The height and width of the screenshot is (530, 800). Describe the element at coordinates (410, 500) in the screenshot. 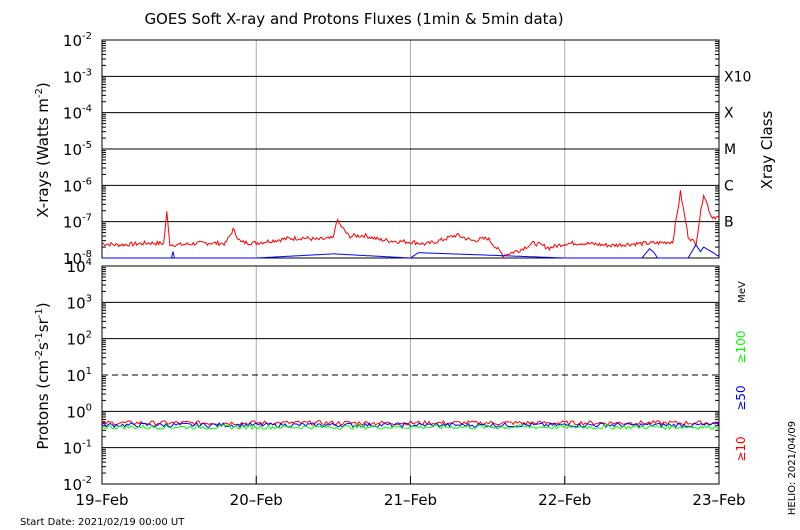

I see `x-tick-label: 21–Feb` at that location.